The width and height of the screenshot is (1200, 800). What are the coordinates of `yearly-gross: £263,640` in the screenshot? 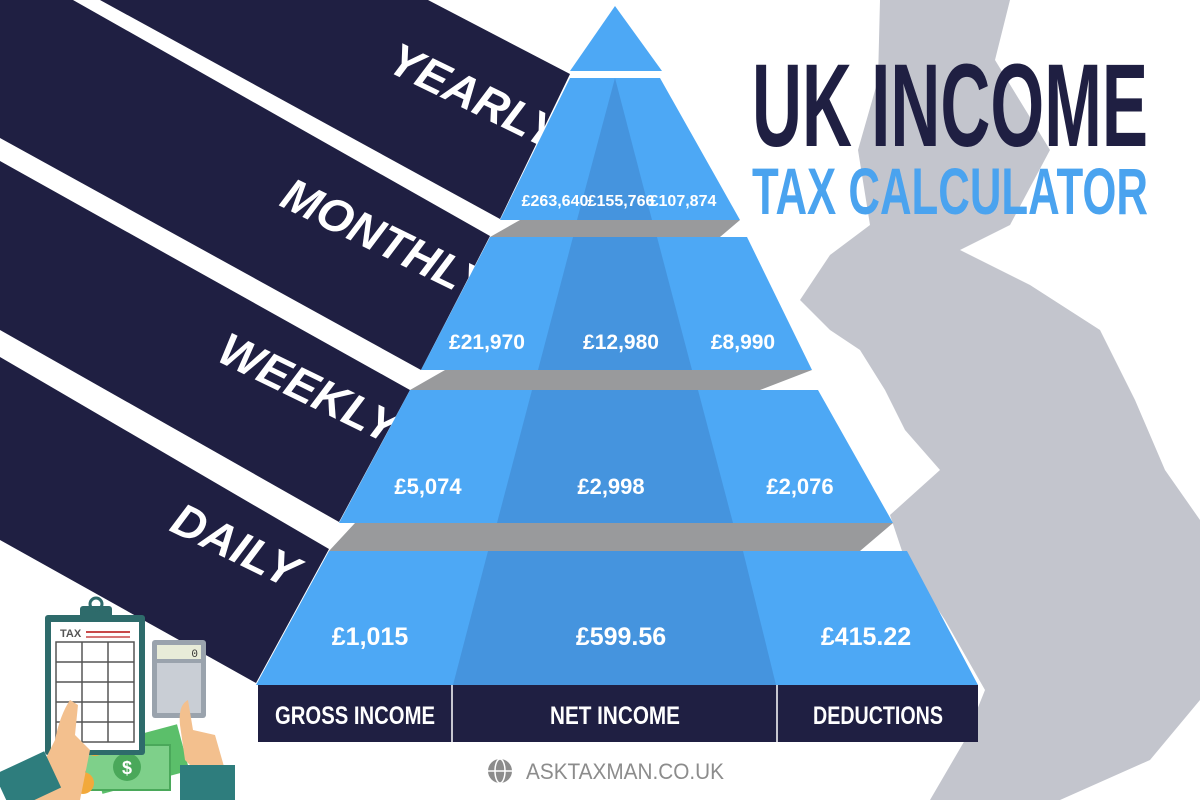 It's located at (555, 201).